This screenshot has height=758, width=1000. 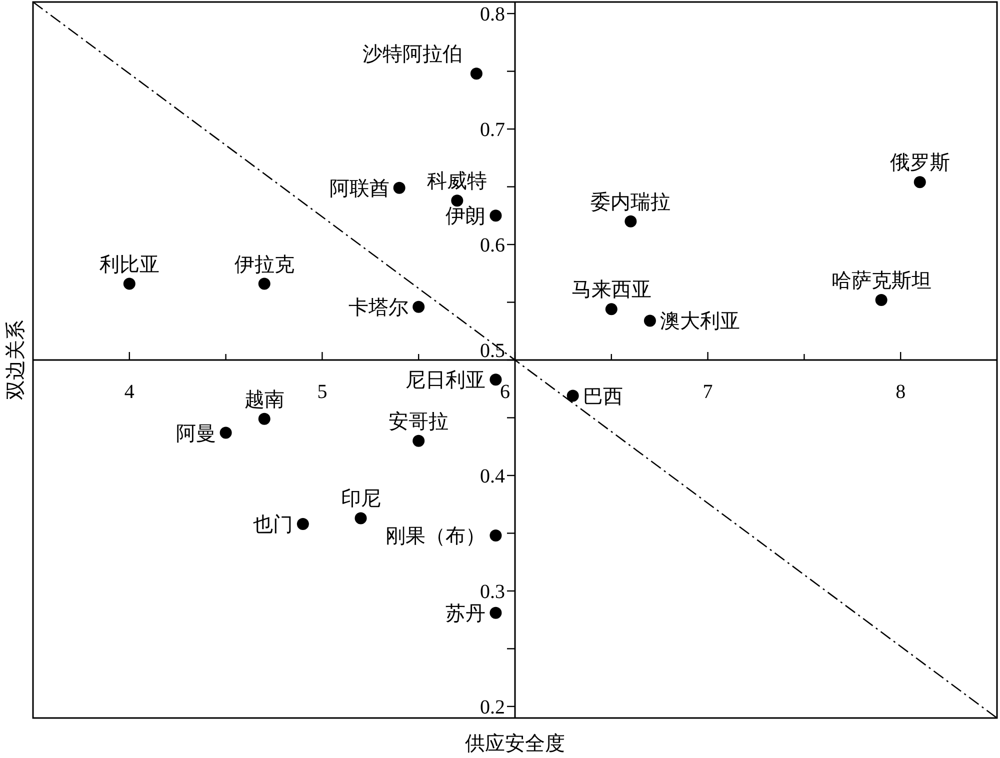 What do you see at coordinates (492, 351) in the screenshot?
I see `y-tick-label: 0.5` at bounding box center [492, 351].